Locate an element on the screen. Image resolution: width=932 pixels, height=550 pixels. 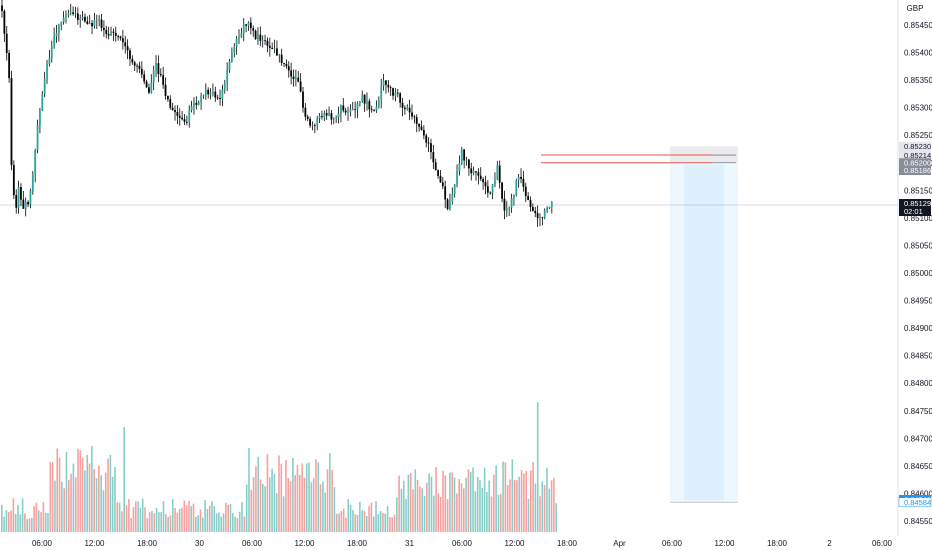
position-target-zone is located at coordinates (704, 332).